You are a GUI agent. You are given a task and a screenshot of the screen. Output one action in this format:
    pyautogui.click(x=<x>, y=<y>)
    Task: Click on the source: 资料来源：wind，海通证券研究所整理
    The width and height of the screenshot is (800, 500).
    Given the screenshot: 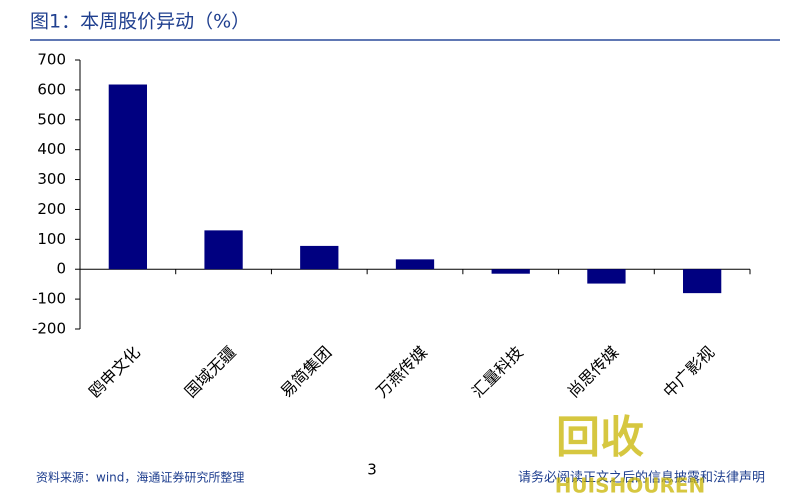 What is the action you would take?
    pyautogui.click(x=140, y=477)
    